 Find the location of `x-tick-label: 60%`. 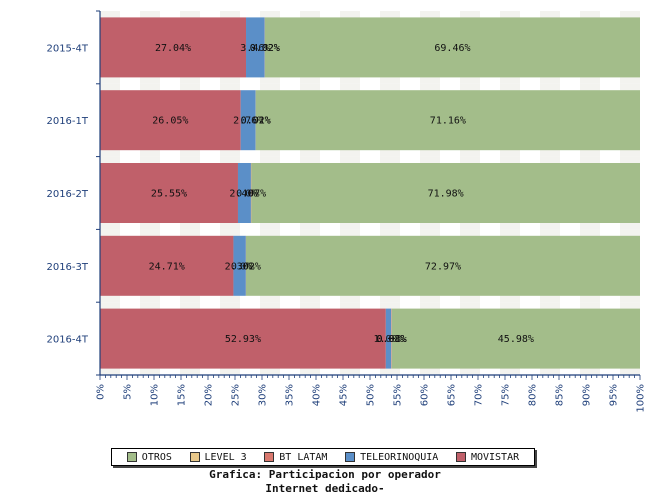

x-tick-label: 60% is located at coordinates (425, 395).